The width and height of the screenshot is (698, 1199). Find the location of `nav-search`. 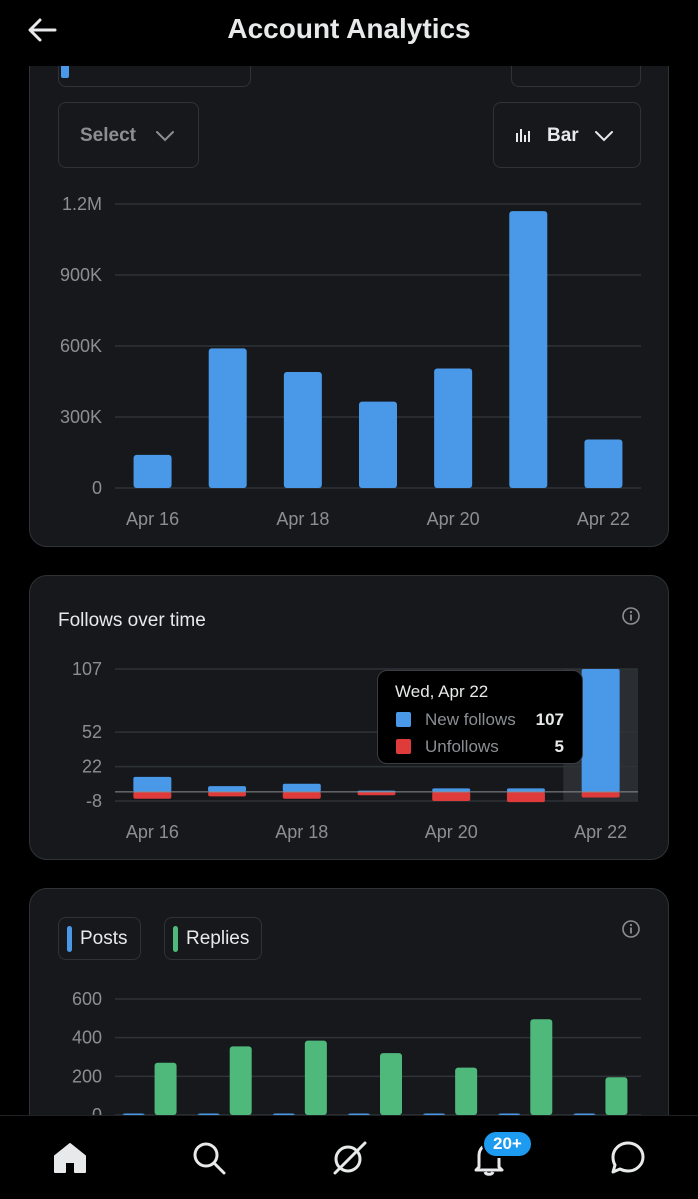

nav-search is located at coordinates (209, 1158).